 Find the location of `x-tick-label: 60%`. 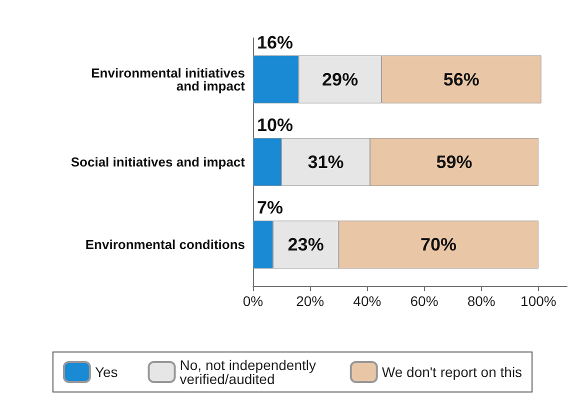

x-tick-label: 60% is located at coordinates (424, 301).